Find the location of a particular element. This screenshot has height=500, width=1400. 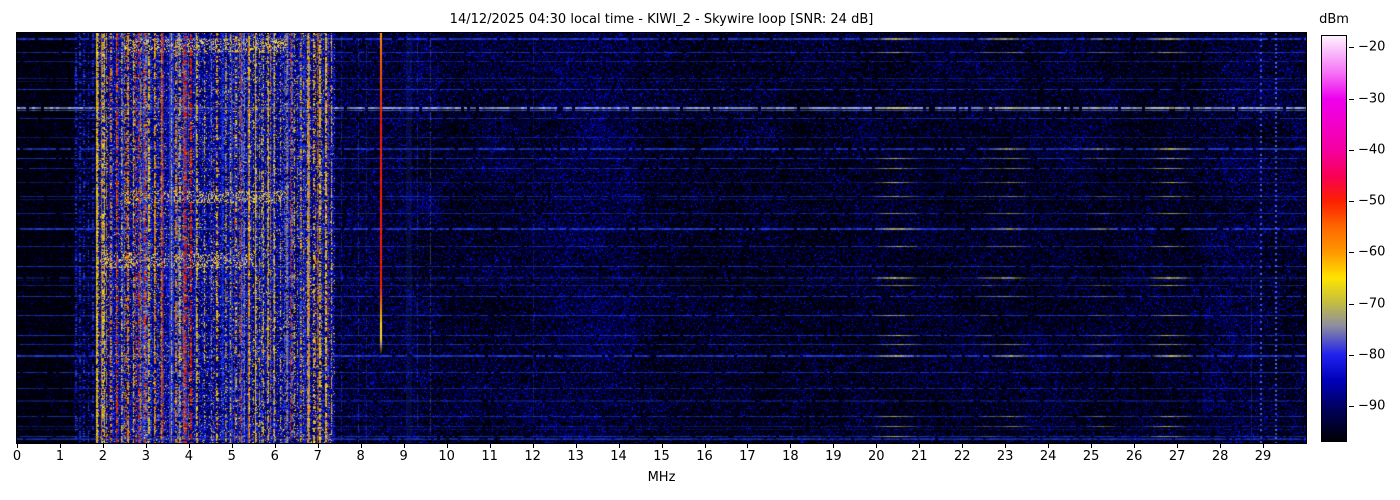

x-tick-label: 25 is located at coordinates (1091, 456).